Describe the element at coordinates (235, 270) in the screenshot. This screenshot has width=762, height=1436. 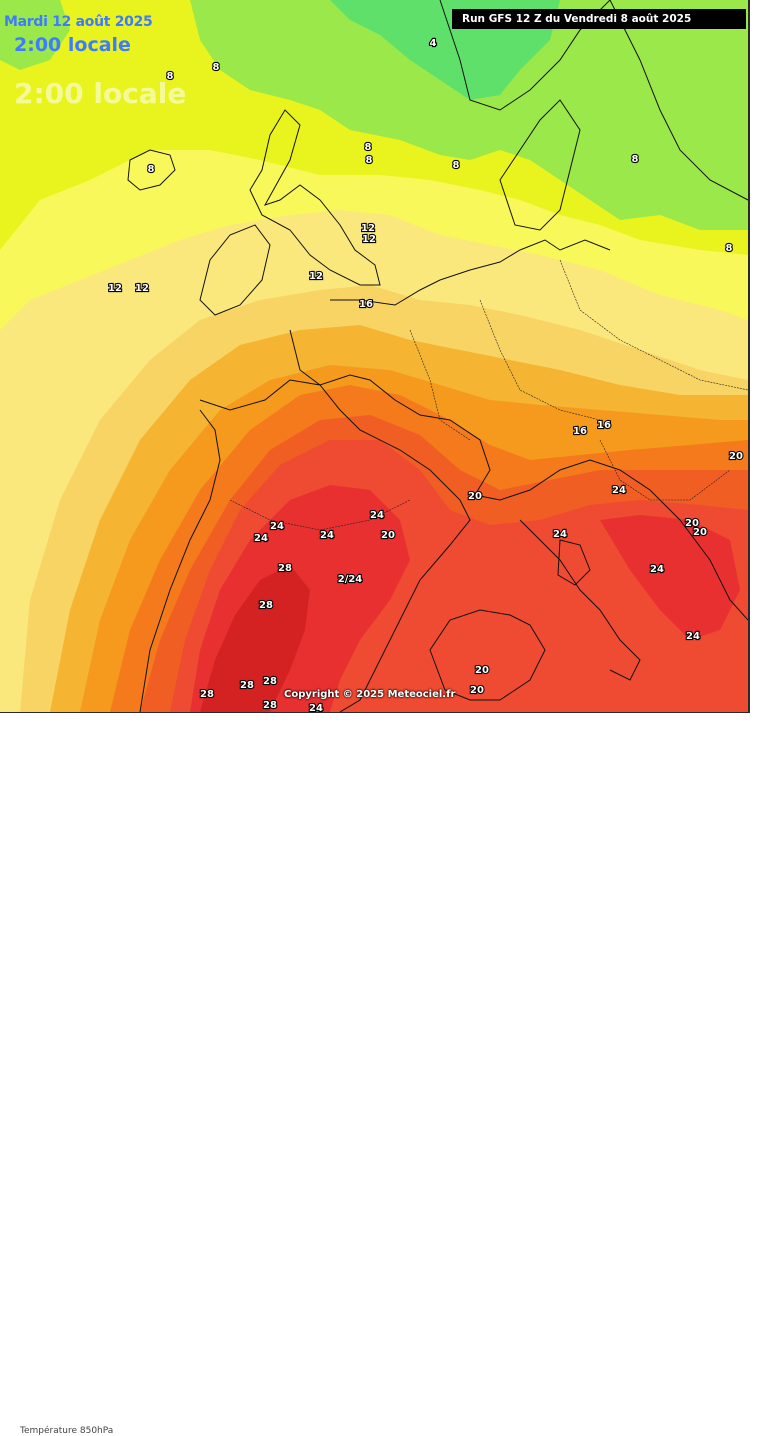
I see `ireland-coast` at that location.